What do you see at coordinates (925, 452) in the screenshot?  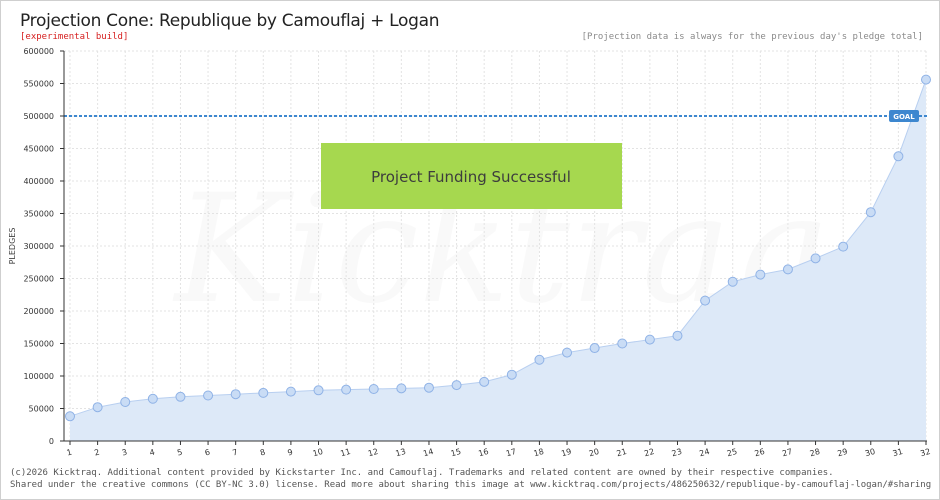 I see `x-tick-label: 32` at bounding box center [925, 452].